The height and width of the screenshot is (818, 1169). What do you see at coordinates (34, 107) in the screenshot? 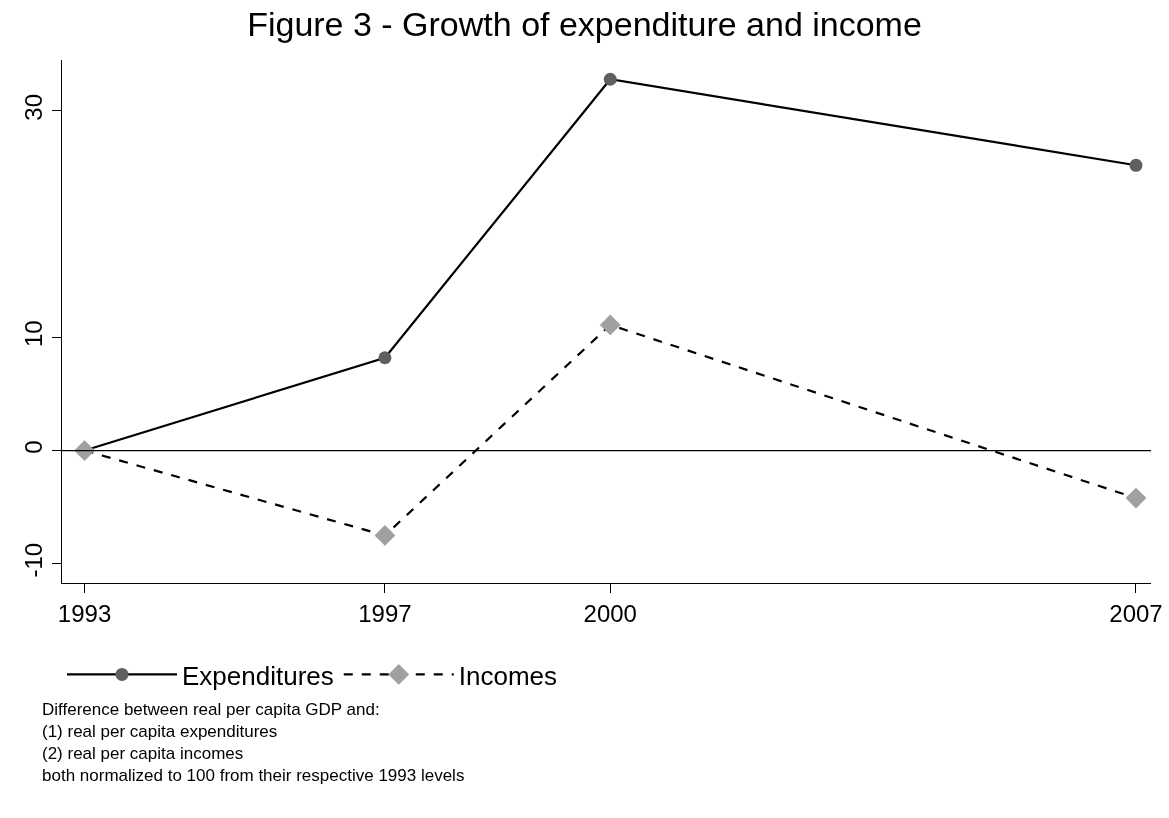
I see `y-tick-label: 30` at bounding box center [34, 107].